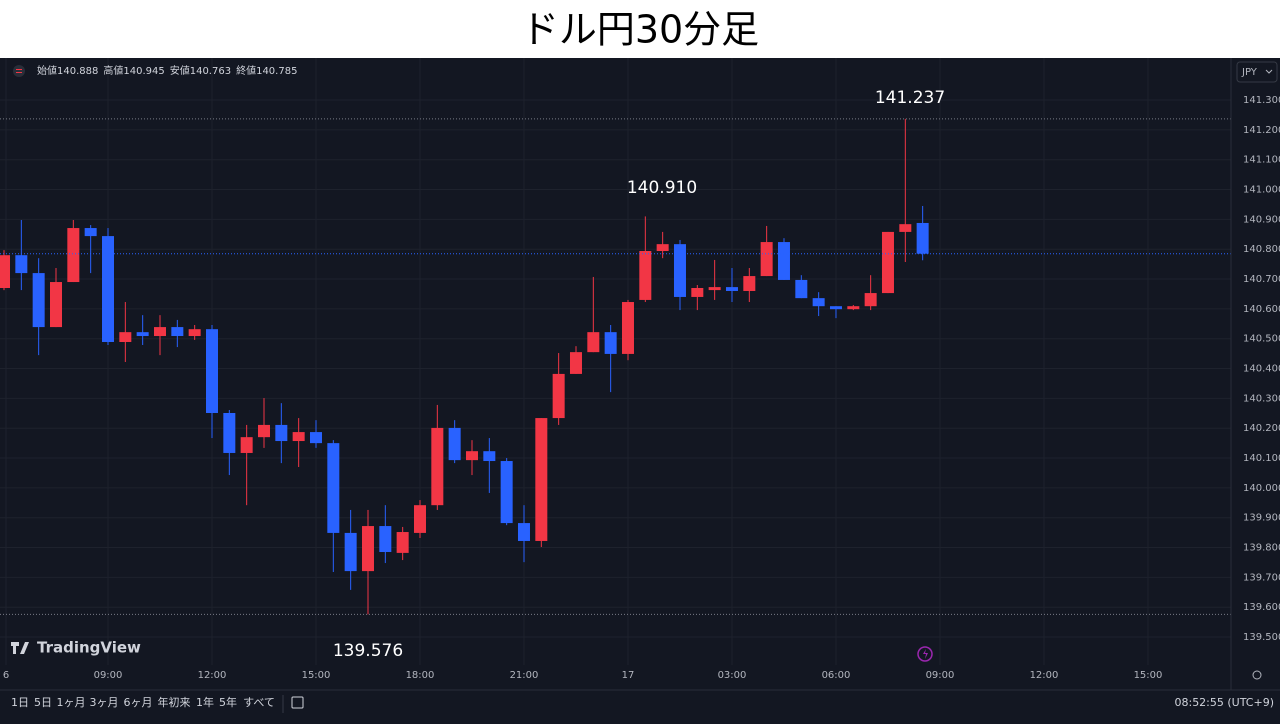  I want to click on legend-value: 140.945, so click(143, 71).